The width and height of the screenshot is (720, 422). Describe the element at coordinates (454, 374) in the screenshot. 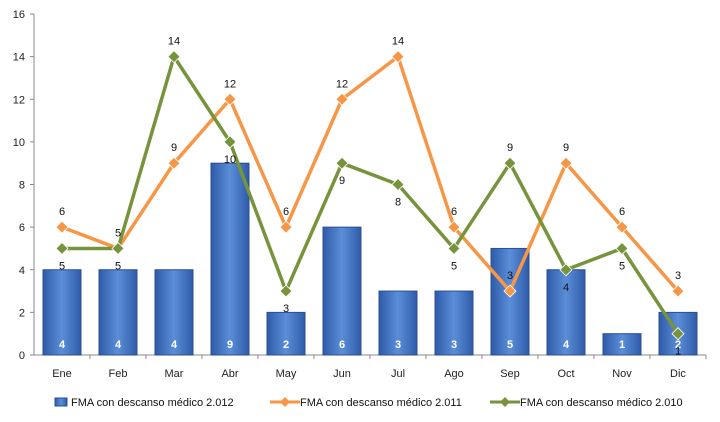

I see `x-tick-label: Ago` at that location.